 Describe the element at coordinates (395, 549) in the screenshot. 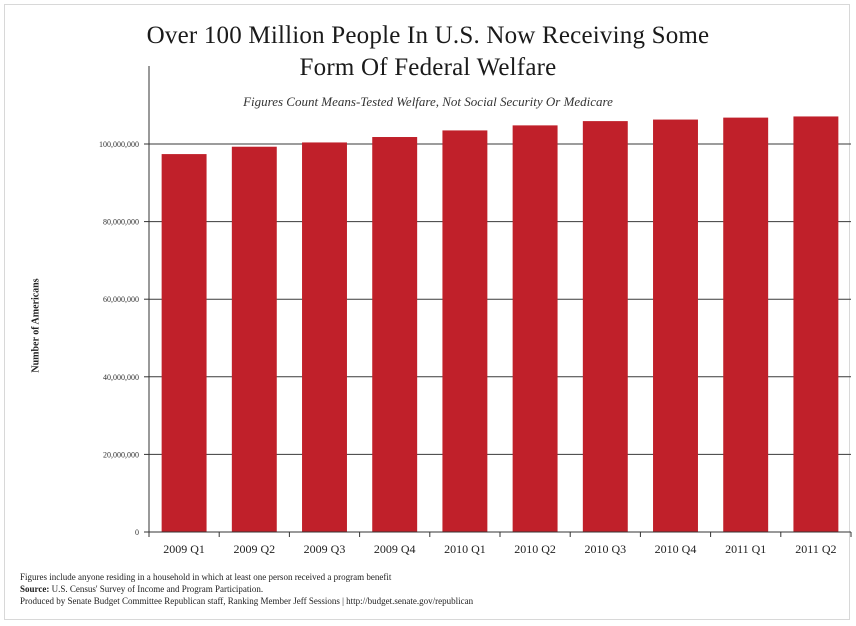

I see `x-tick-label: 2009 Q4` at that location.